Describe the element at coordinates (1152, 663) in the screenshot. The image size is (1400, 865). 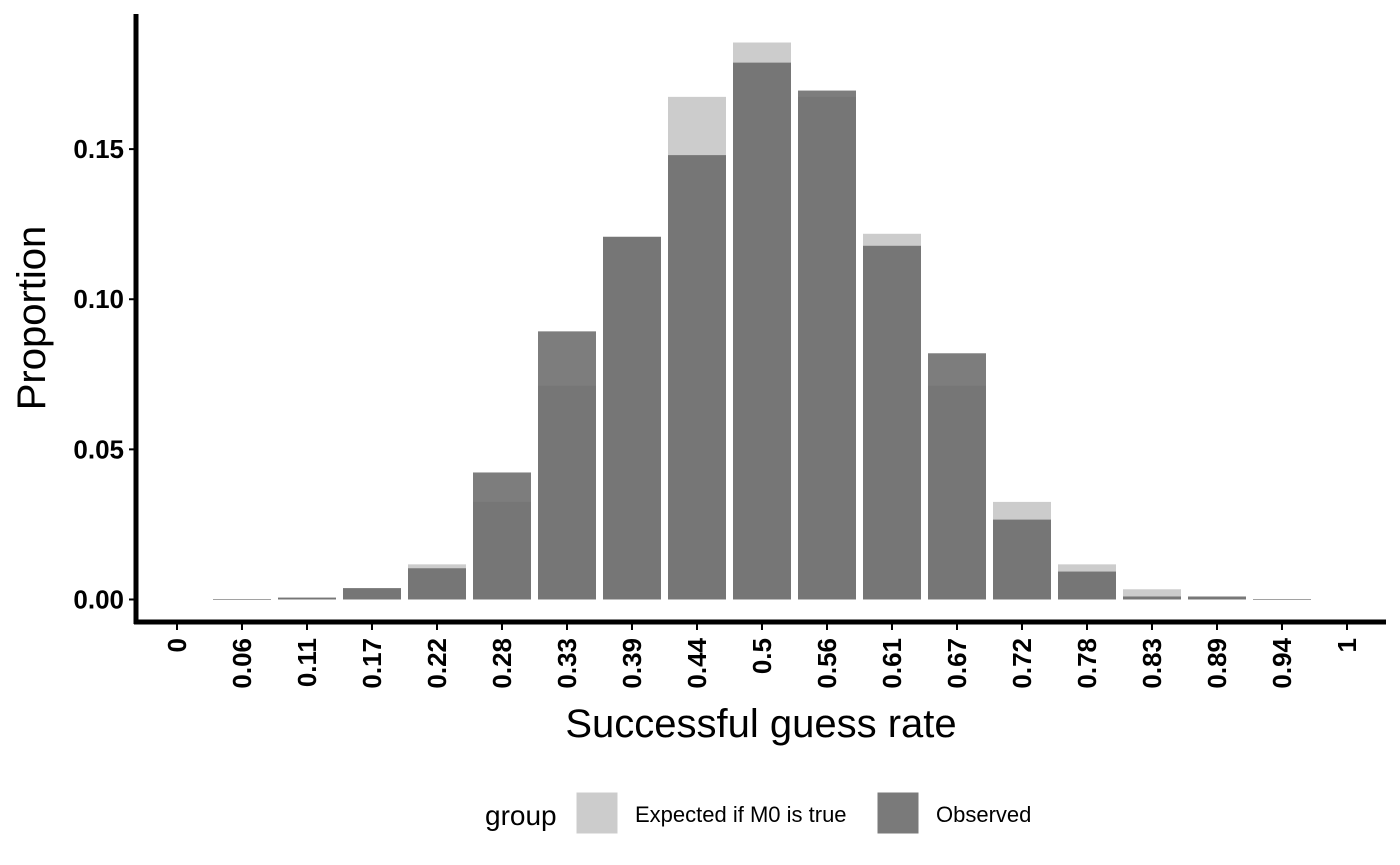
I see `x-tick-label: 0.83` at that location.